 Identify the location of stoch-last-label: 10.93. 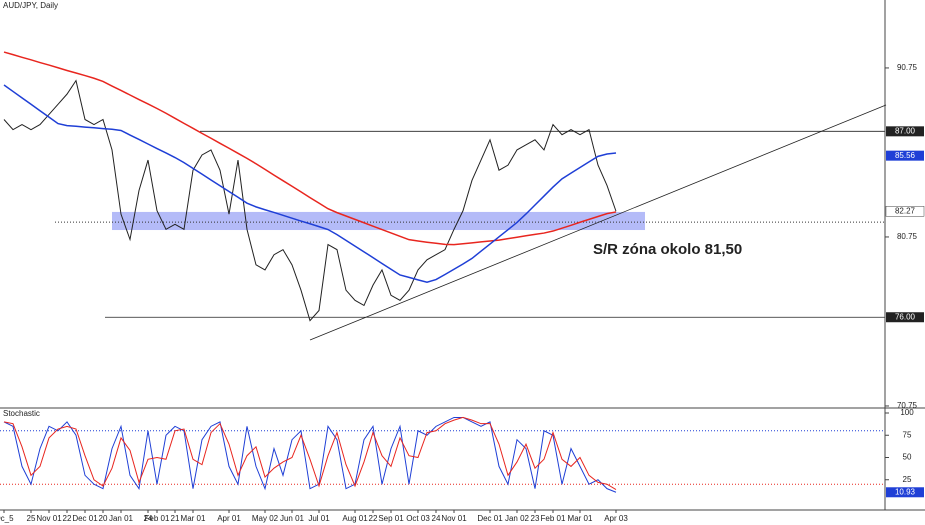
(905, 491).